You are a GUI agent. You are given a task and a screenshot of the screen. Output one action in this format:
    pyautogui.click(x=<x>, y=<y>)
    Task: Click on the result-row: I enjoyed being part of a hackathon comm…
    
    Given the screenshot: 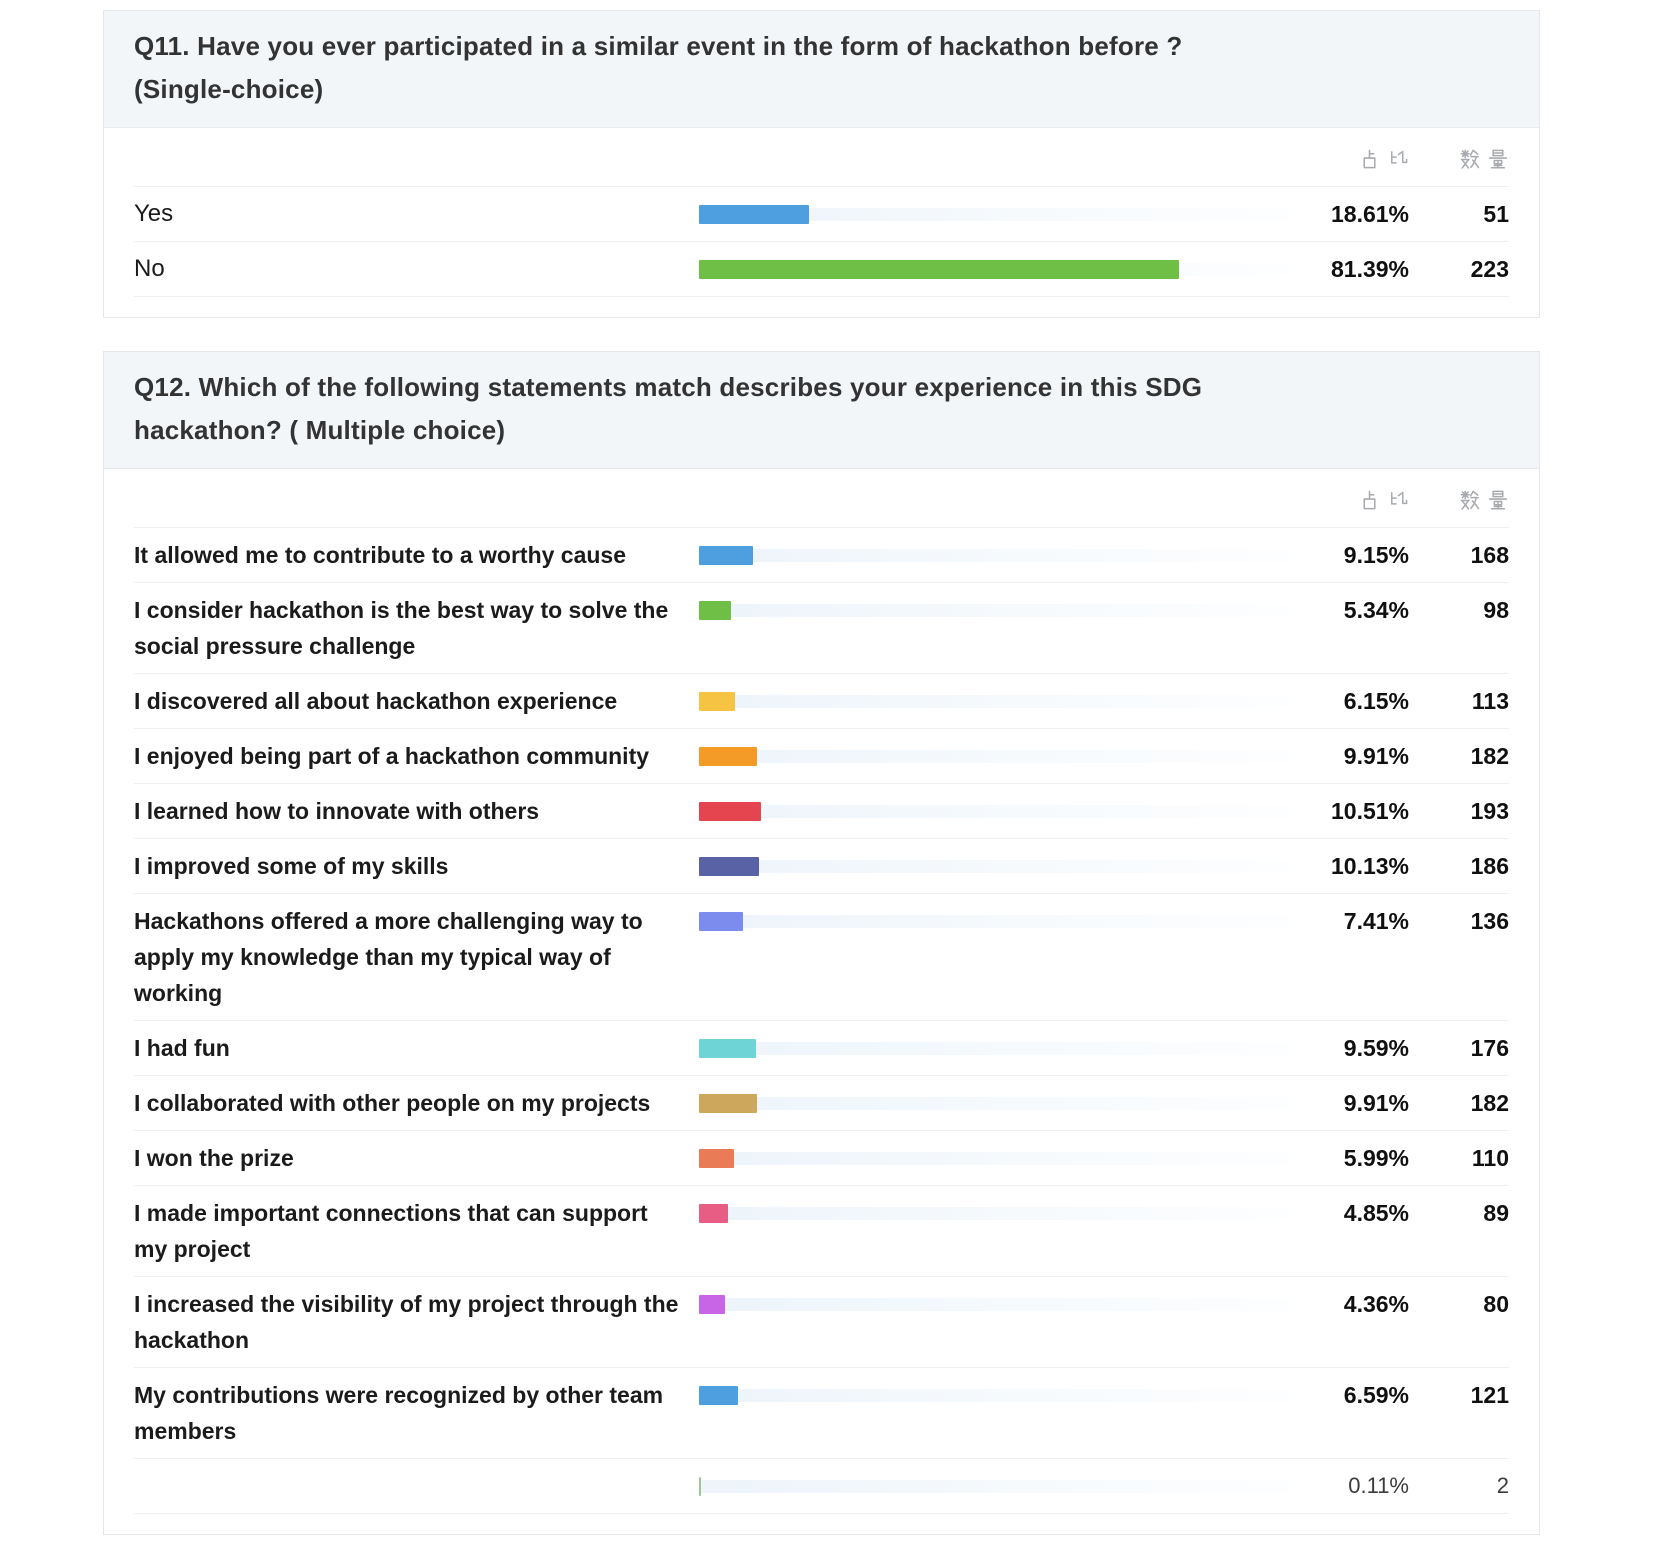 What is the action you would take?
    pyautogui.click(x=821, y=755)
    